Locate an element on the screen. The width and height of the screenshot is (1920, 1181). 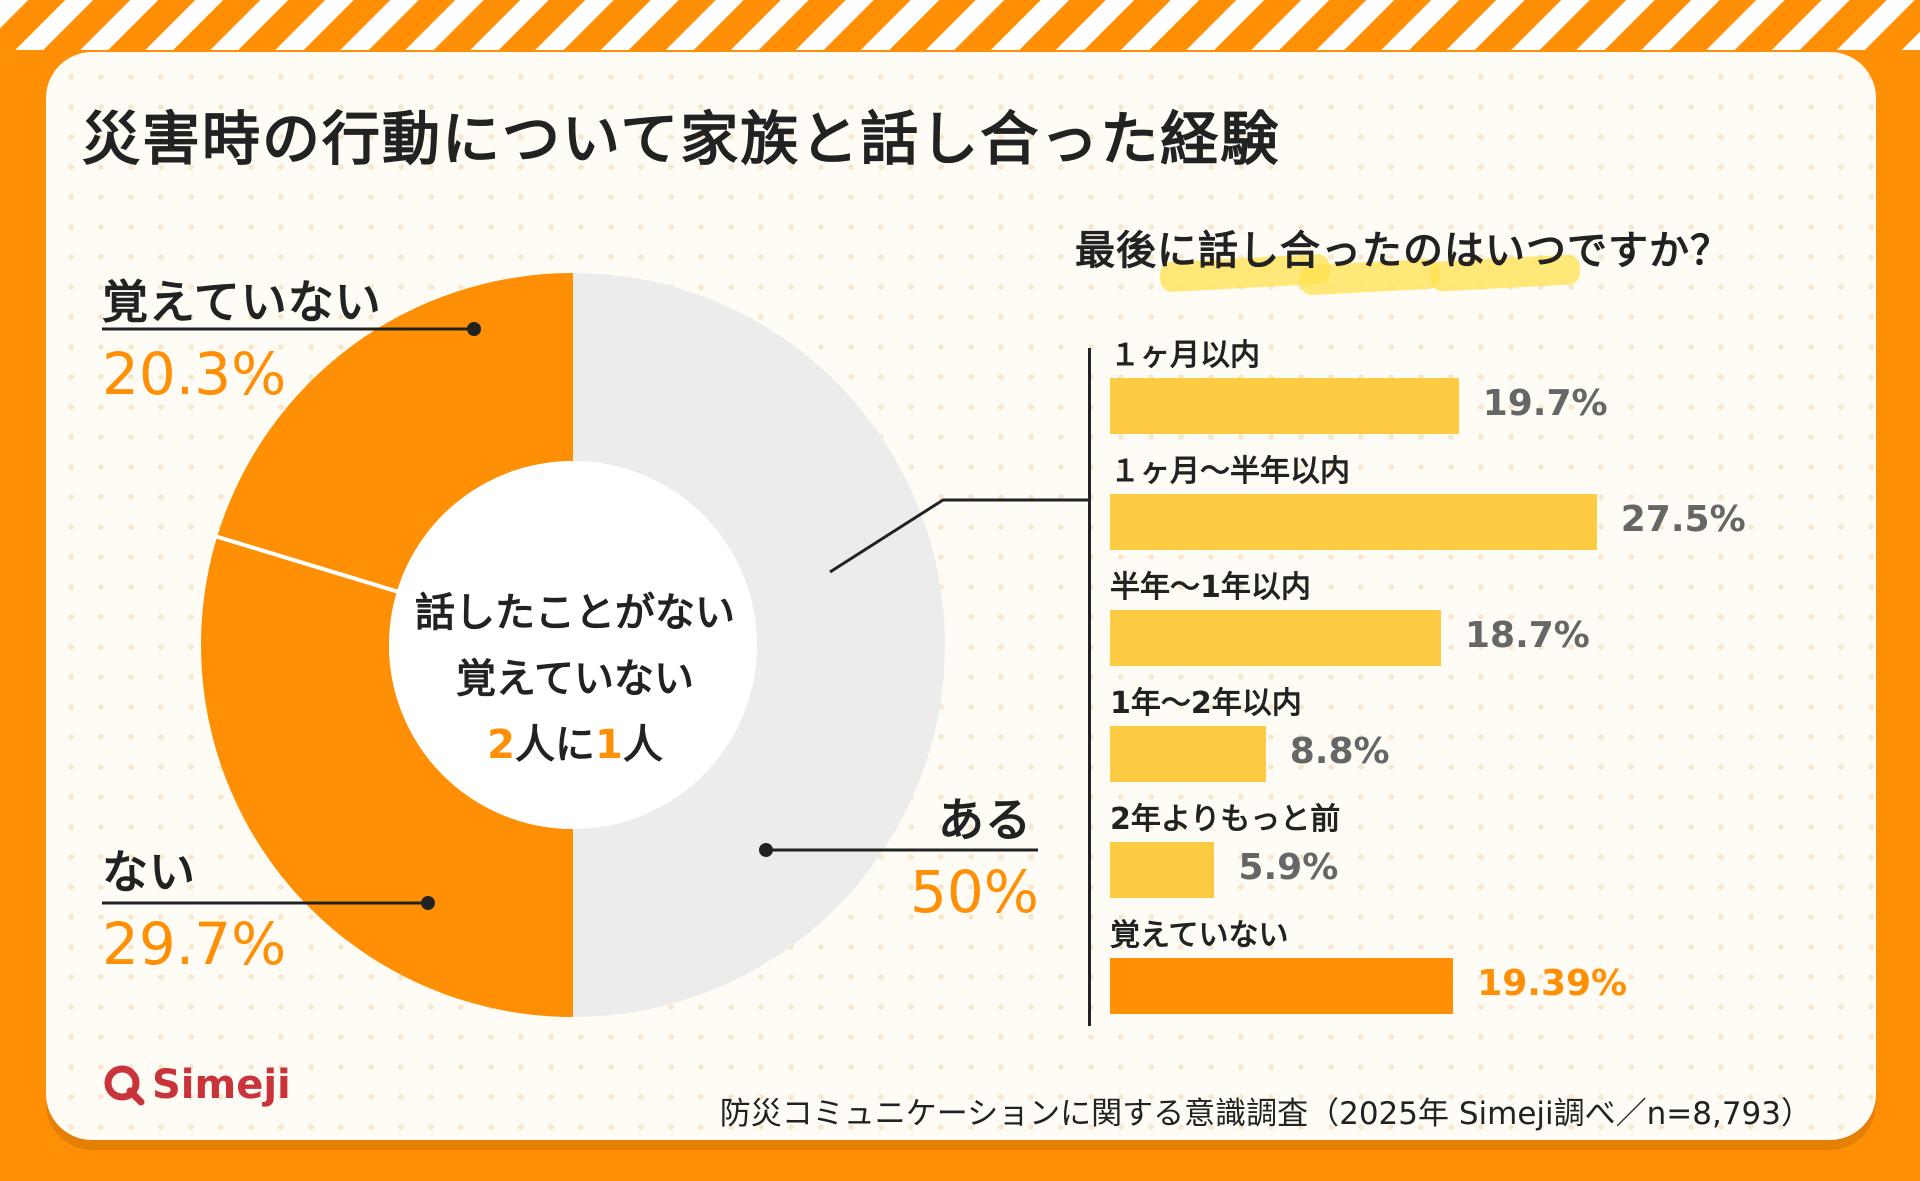
center-text-hito: 人 is located at coordinates (642, 745).